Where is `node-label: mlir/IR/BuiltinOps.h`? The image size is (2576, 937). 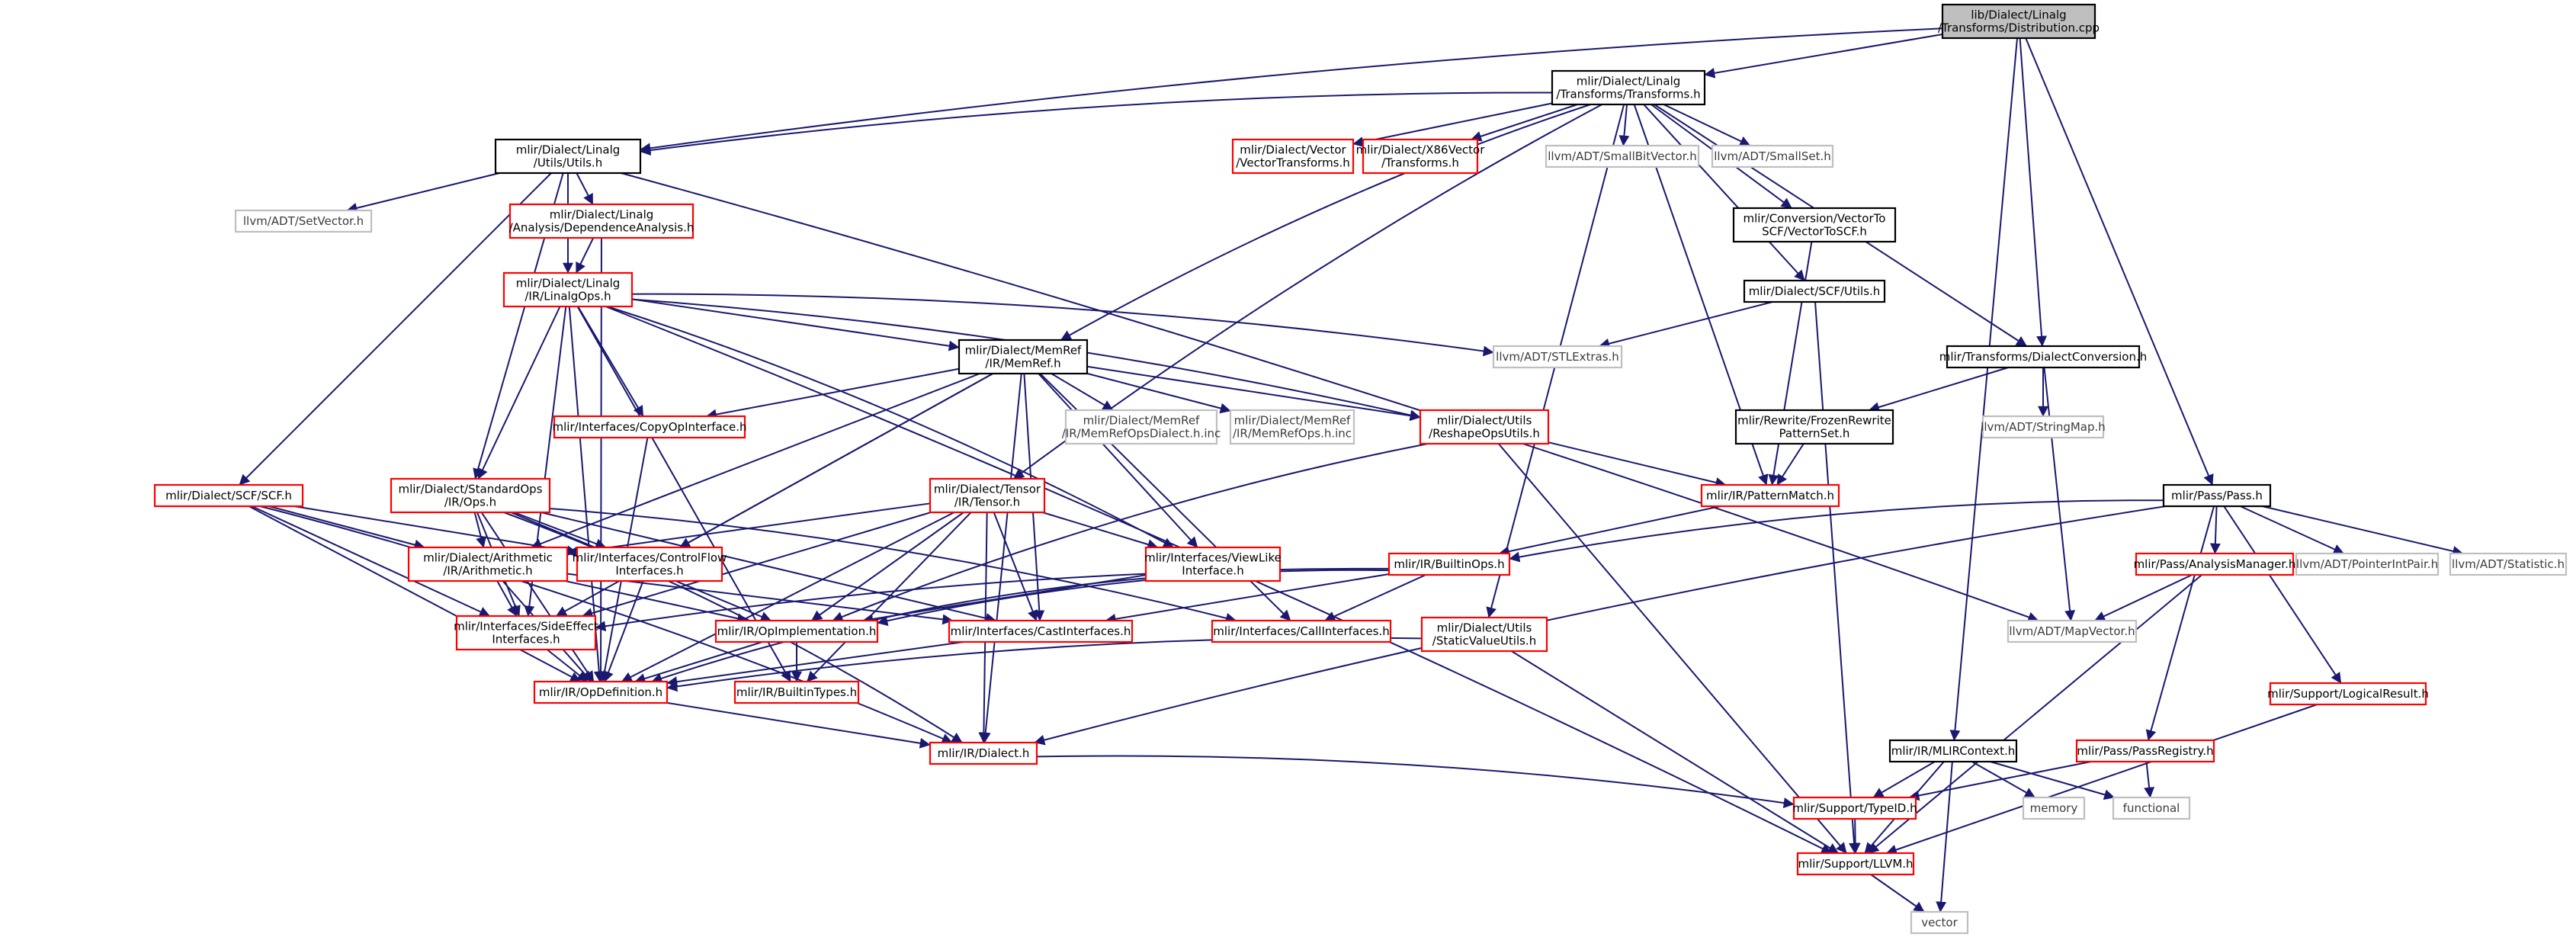
node-label: mlir/IR/BuiltinOps.h is located at coordinates (1449, 564).